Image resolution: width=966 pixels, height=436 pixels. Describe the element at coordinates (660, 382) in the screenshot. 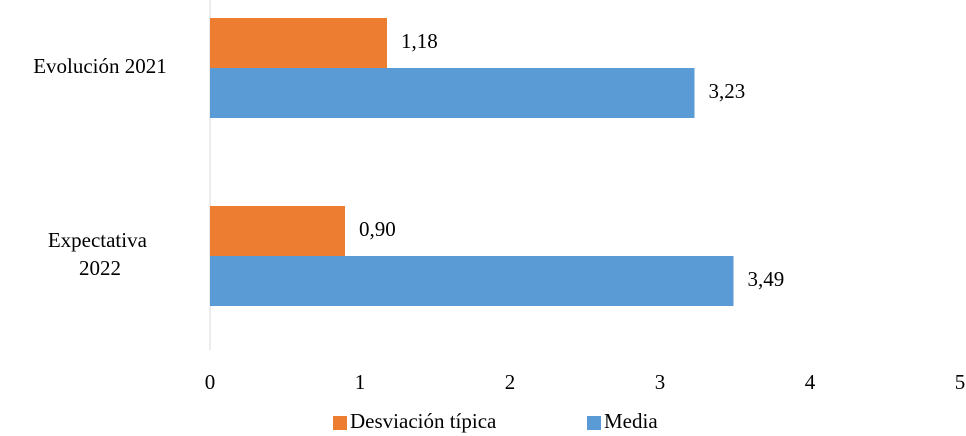

I see `x-tick-label: 3` at that location.